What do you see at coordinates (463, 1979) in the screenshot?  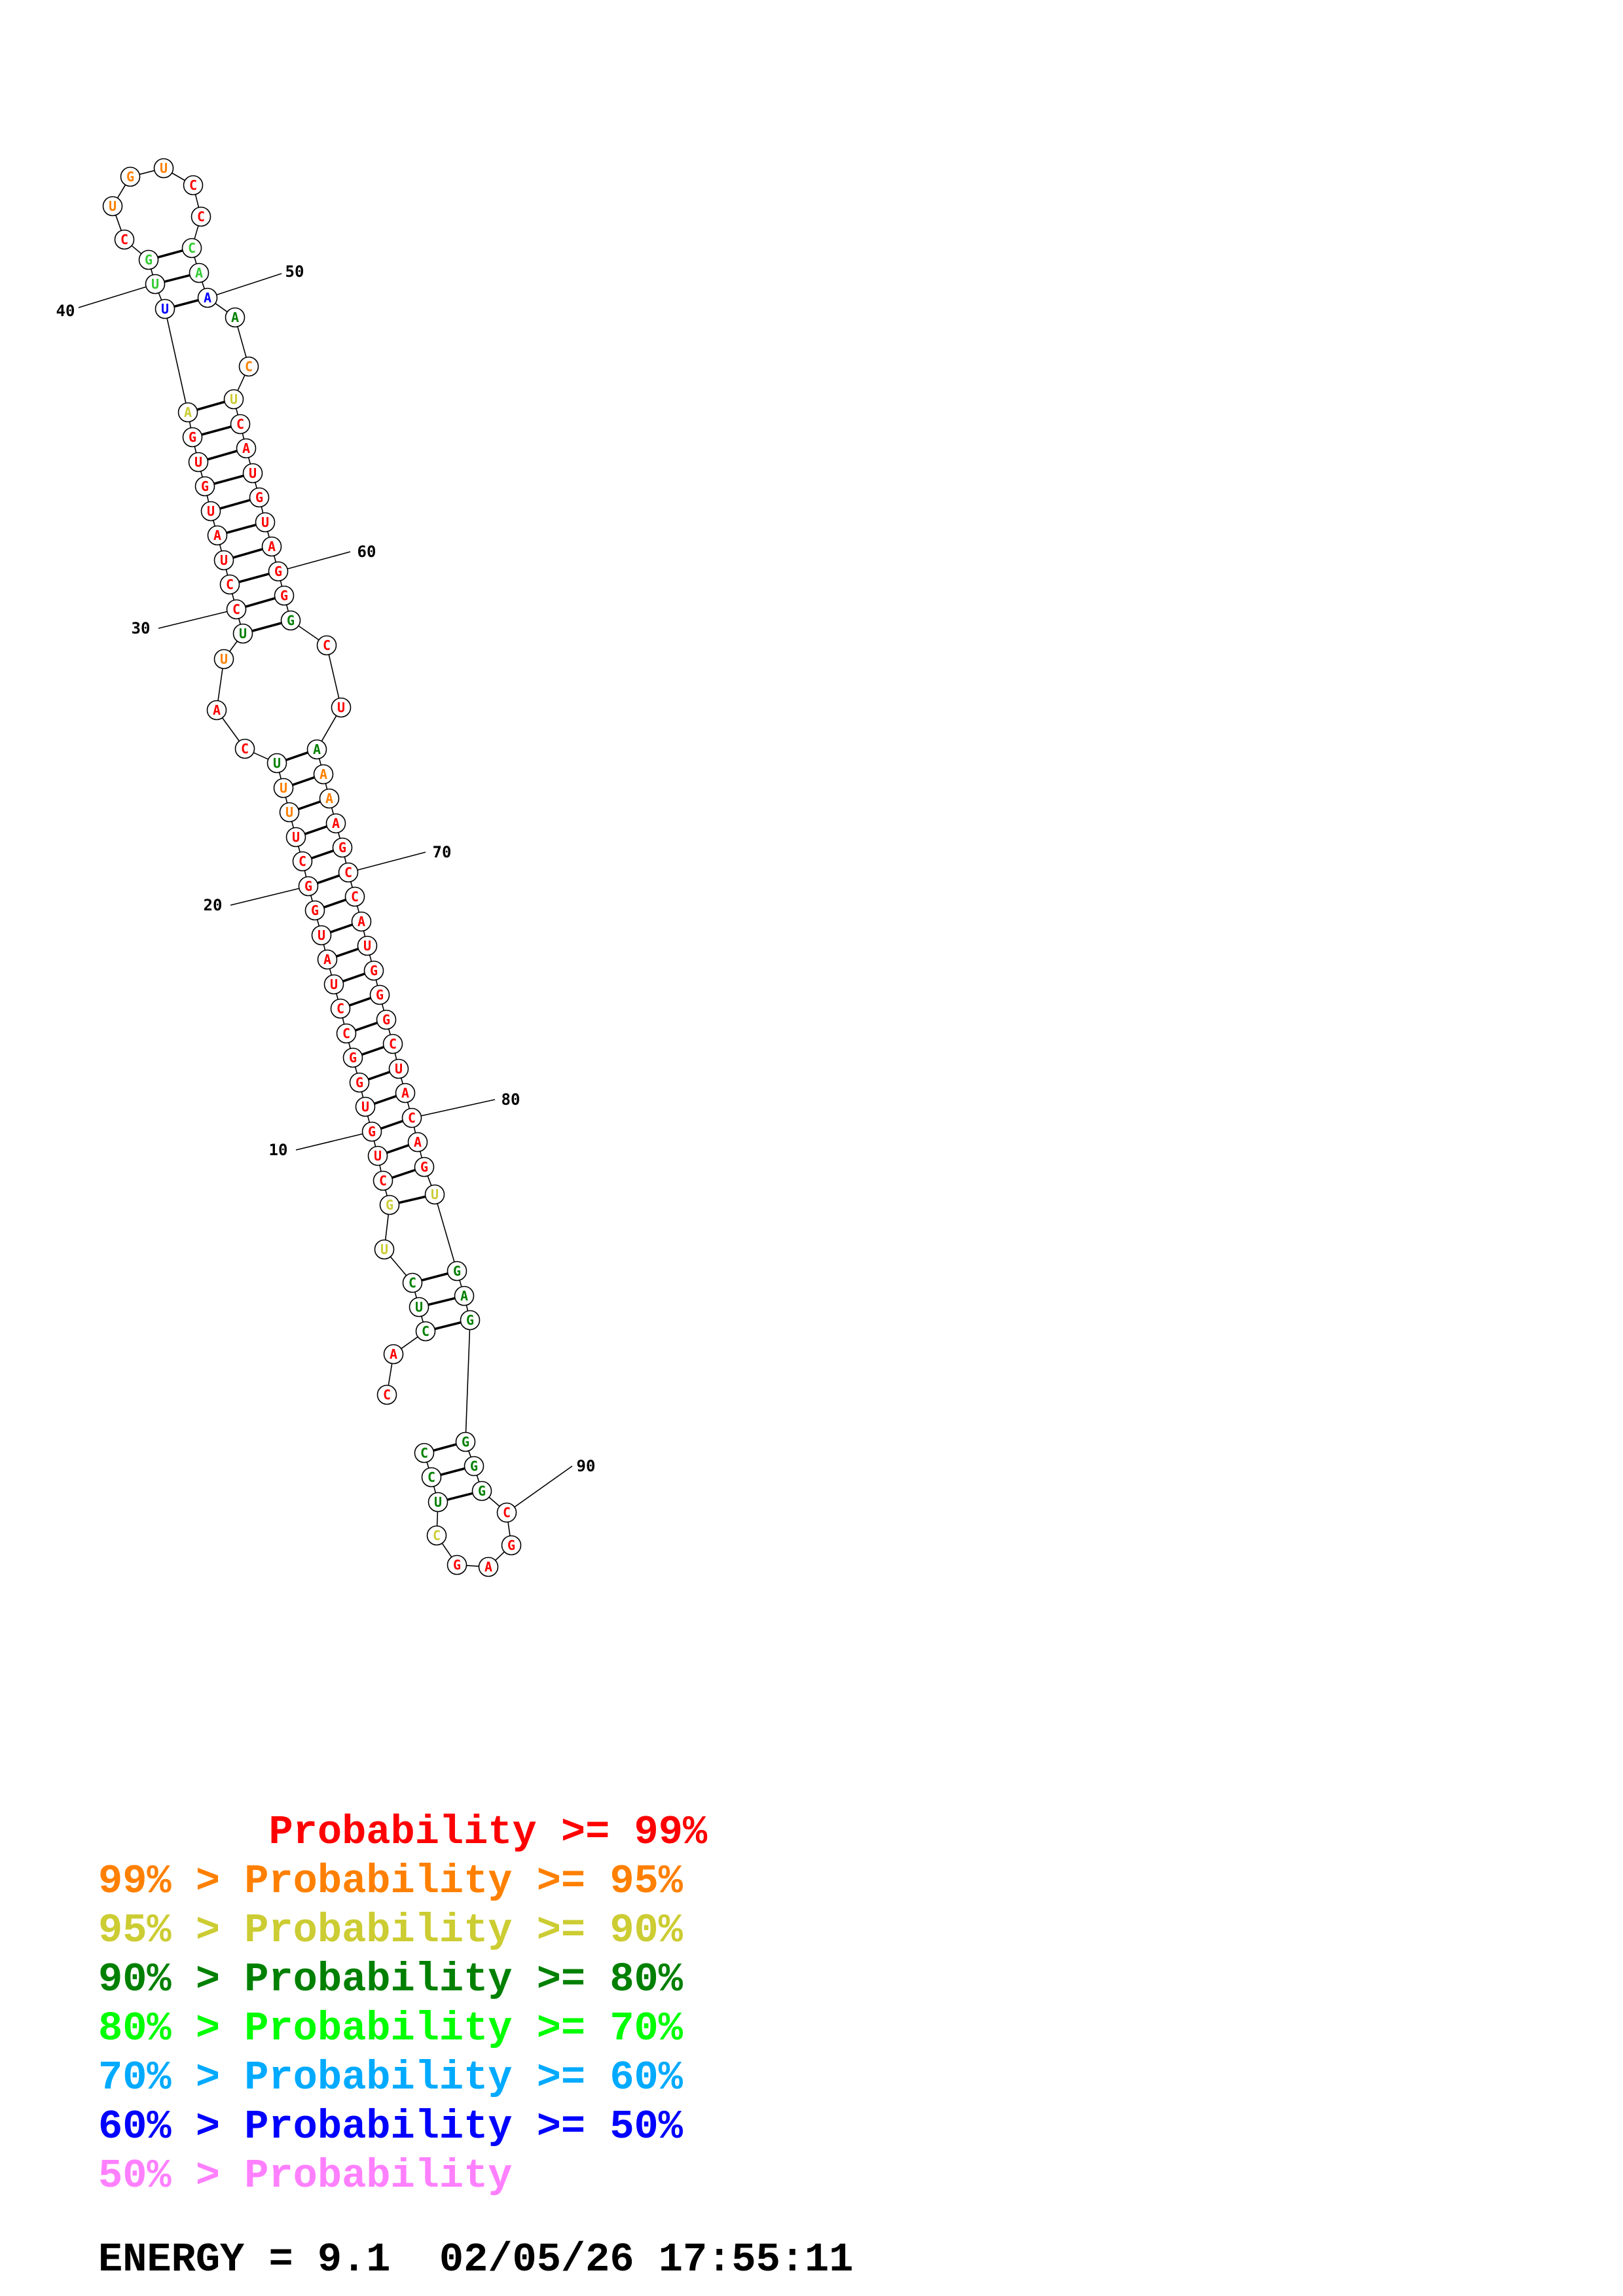 I see `legend-label: Probability >= 80%` at bounding box center [463, 1979].